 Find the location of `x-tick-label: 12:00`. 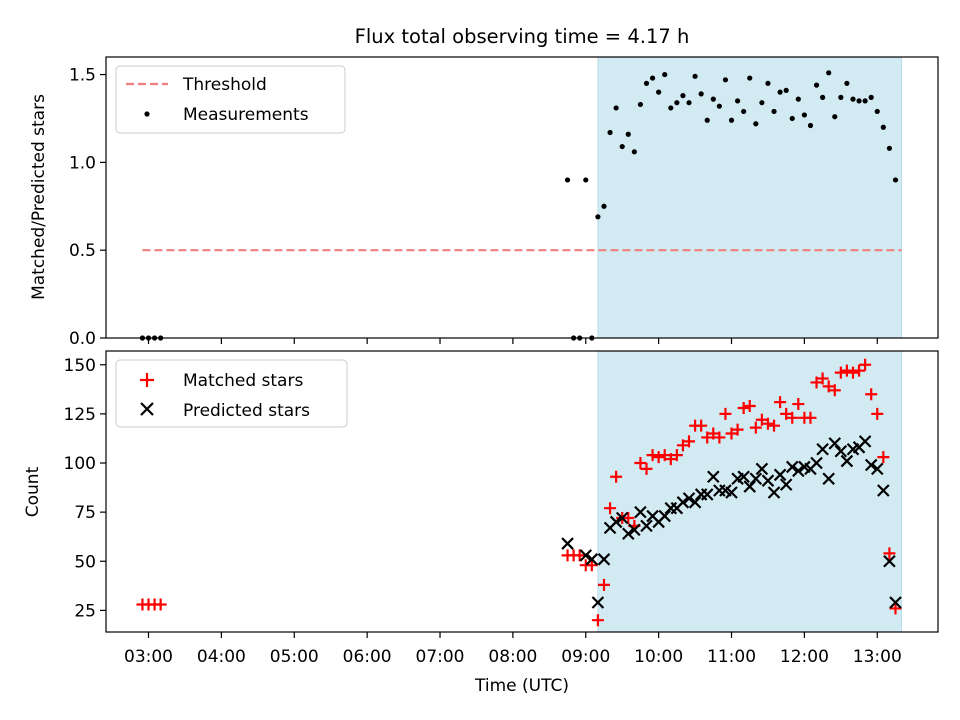

x-tick-label: 12:00 is located at coordinates (804, 657).